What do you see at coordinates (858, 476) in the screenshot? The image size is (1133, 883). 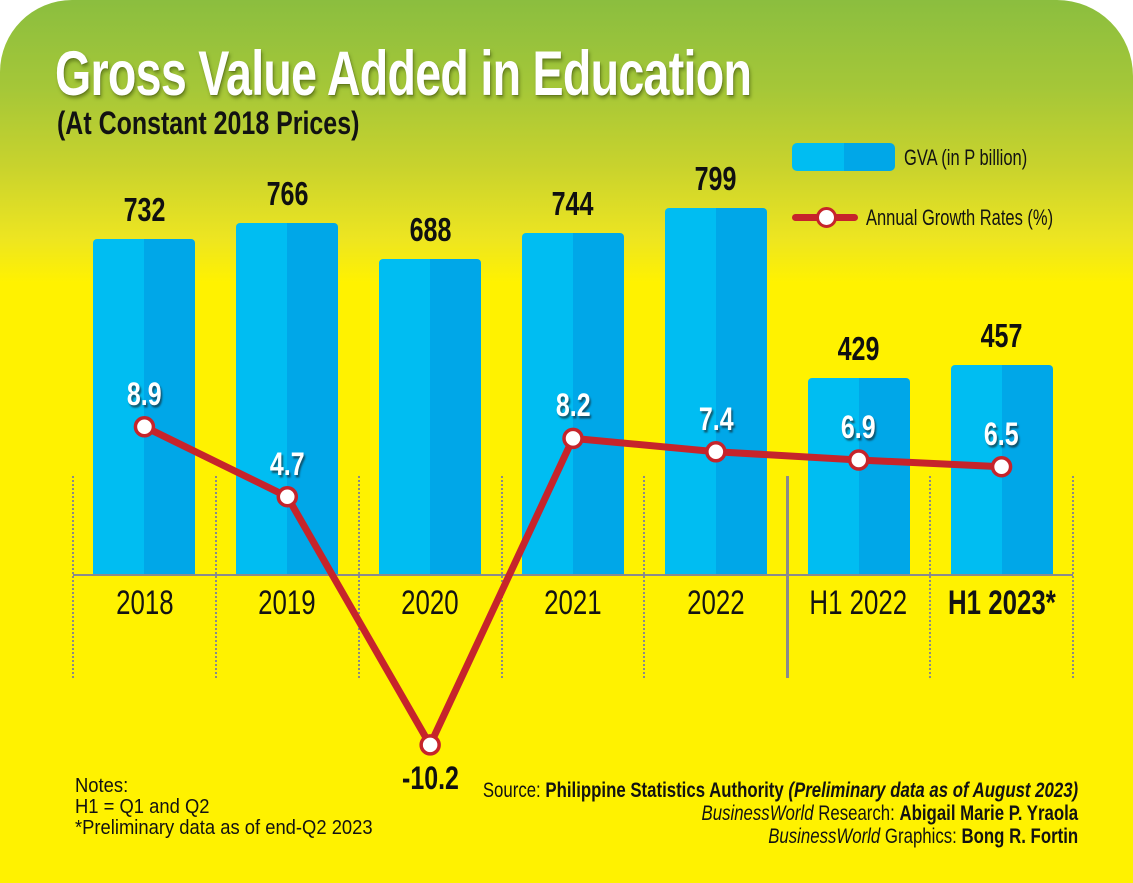 I see `bar-H1 2022` at bounding box center [858, 476].